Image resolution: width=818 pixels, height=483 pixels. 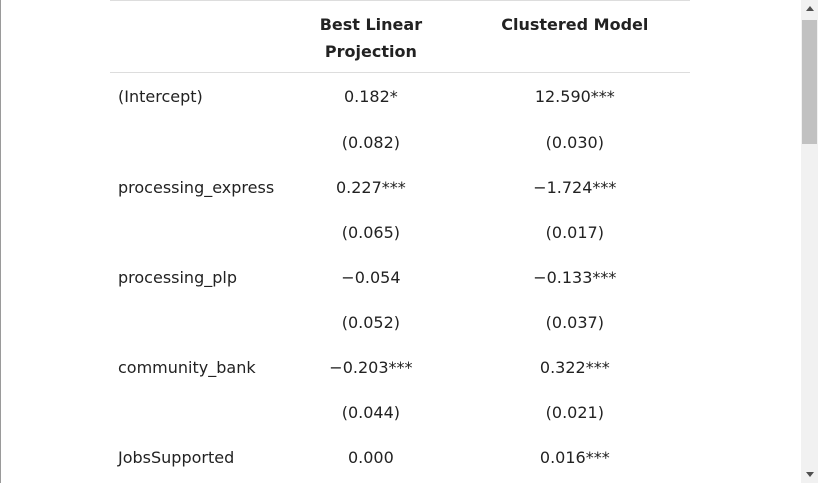 What do you see at coordinates (187, 367) in the screenshot?
I see `row-label: community_bank` at bounding box center [187, 367].